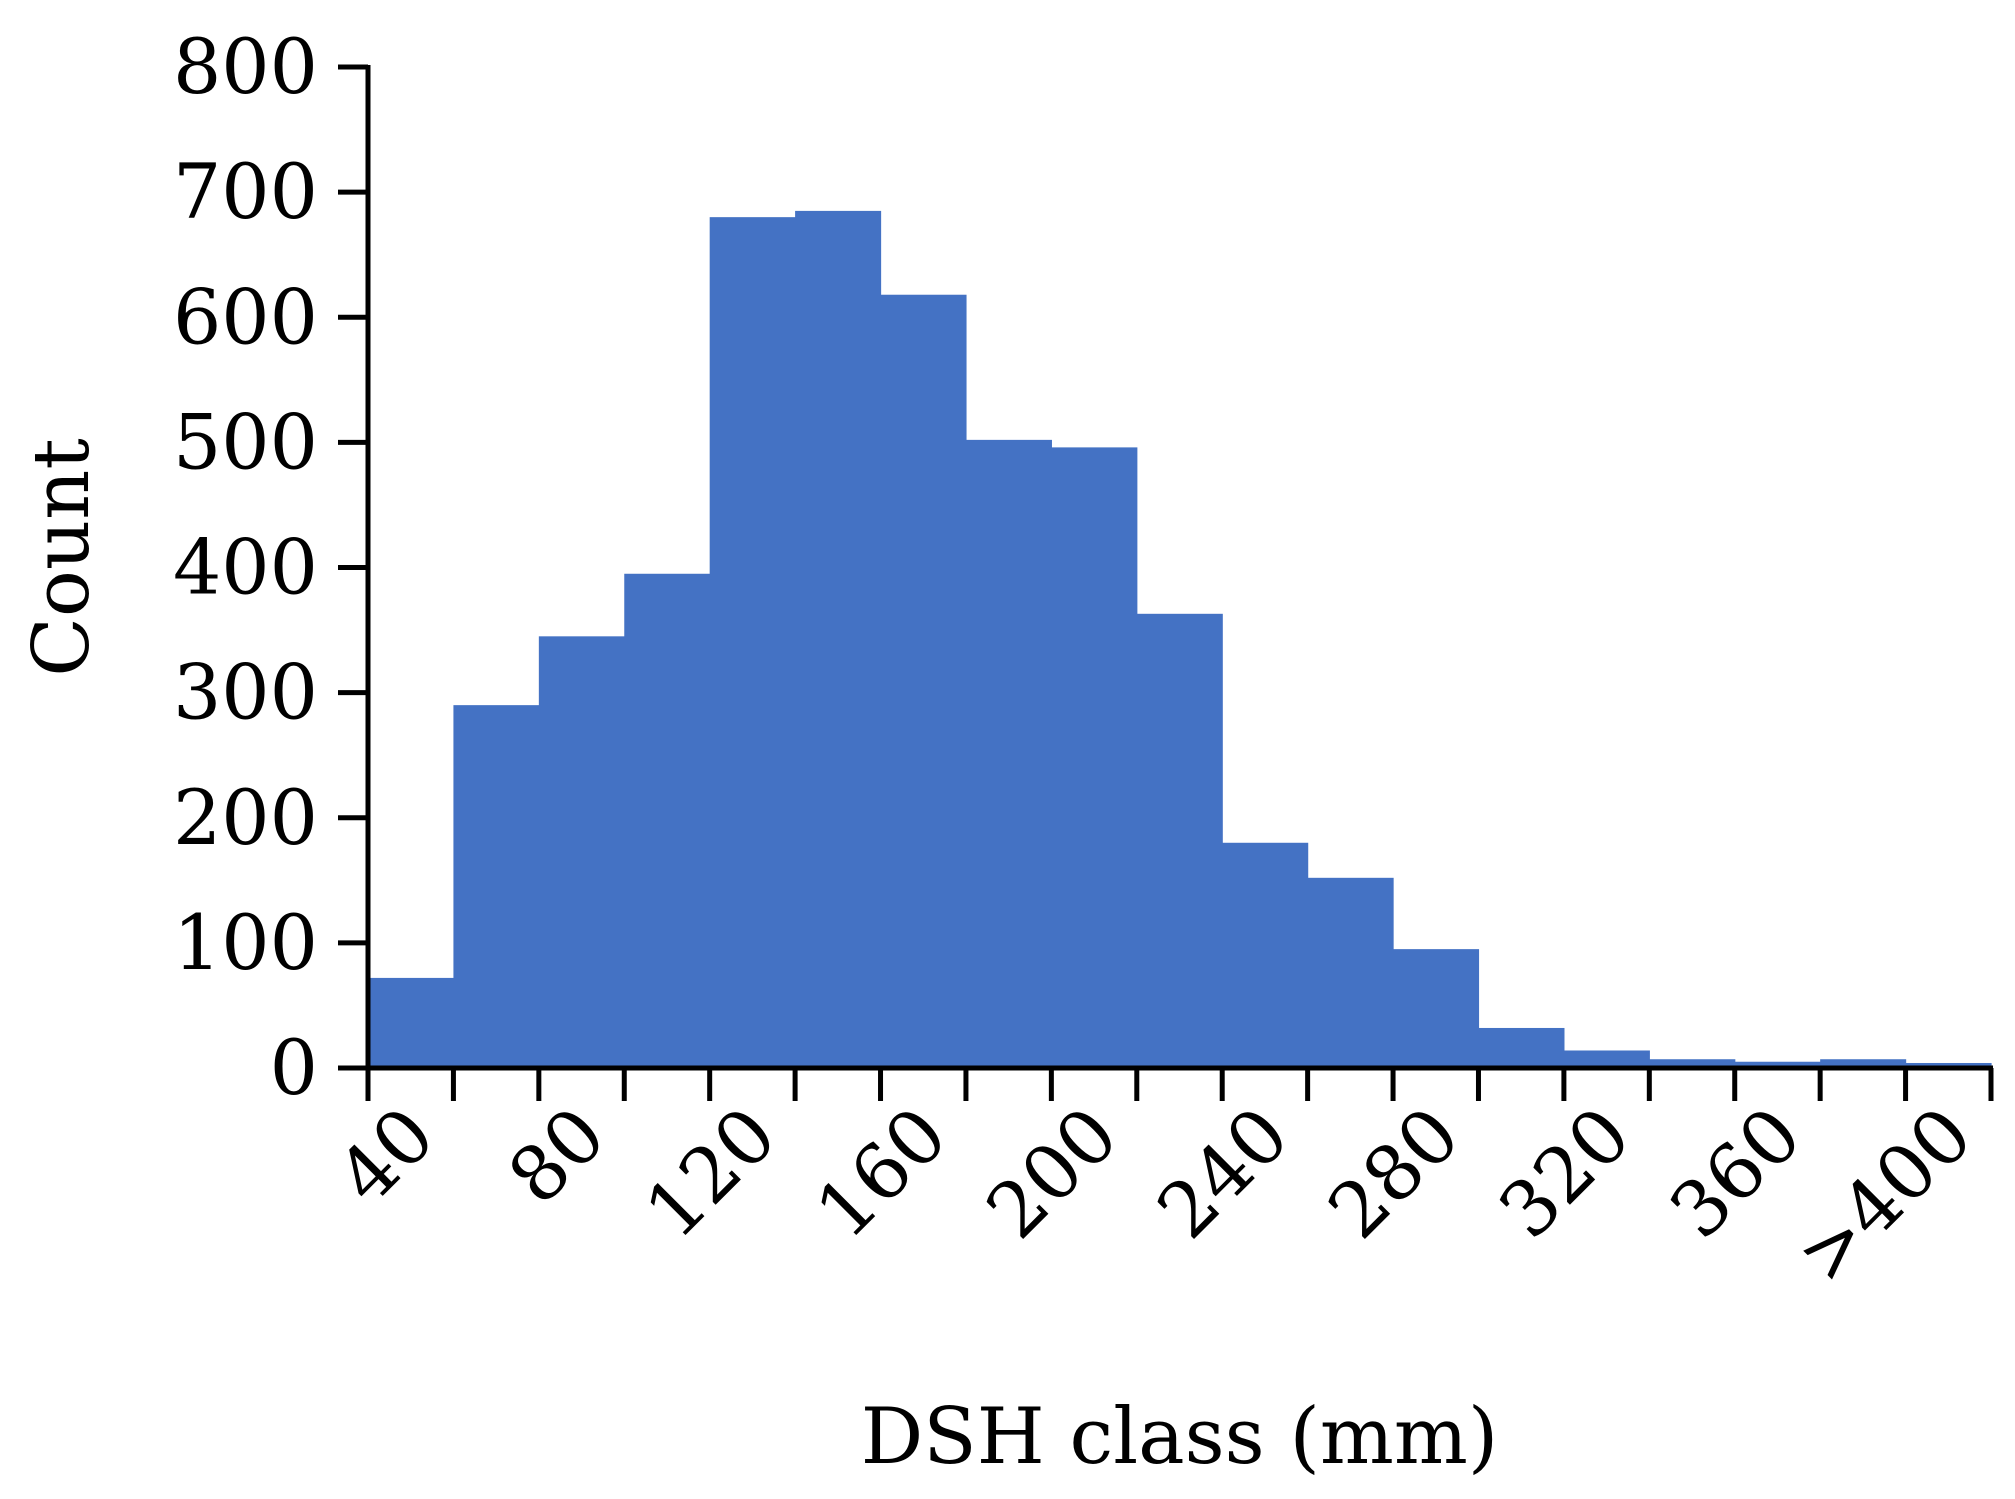  Describe the element at coordinates (385, 1155) in the screenshot. I see `x-tick-label-0: 40` at that location.